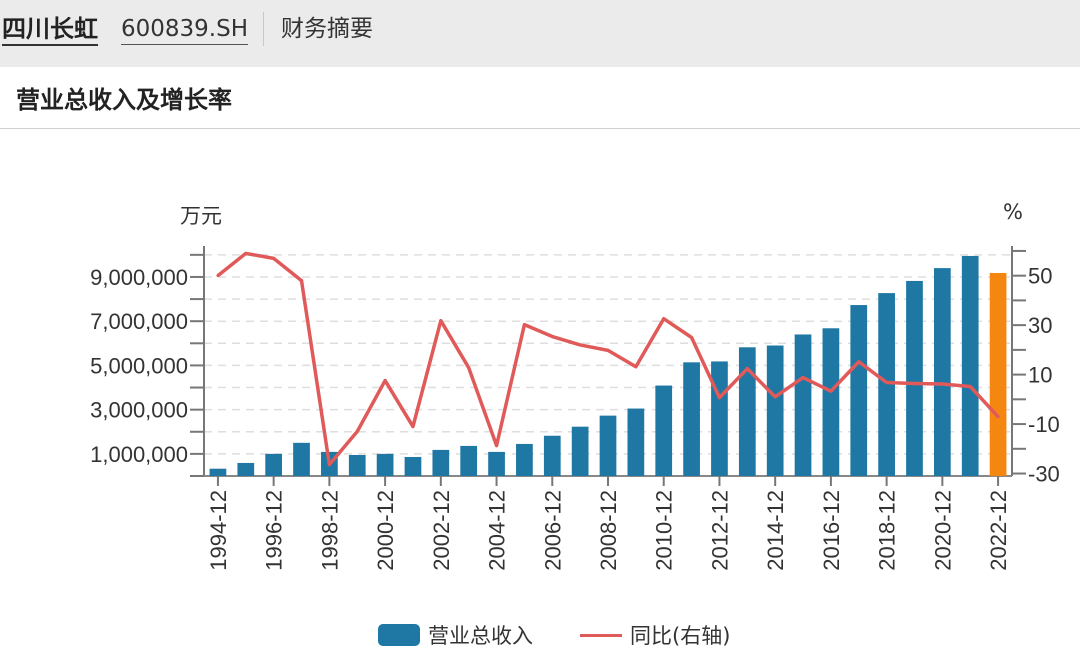  I want to click on legend-label: 营业总收入, so click(480, 636).